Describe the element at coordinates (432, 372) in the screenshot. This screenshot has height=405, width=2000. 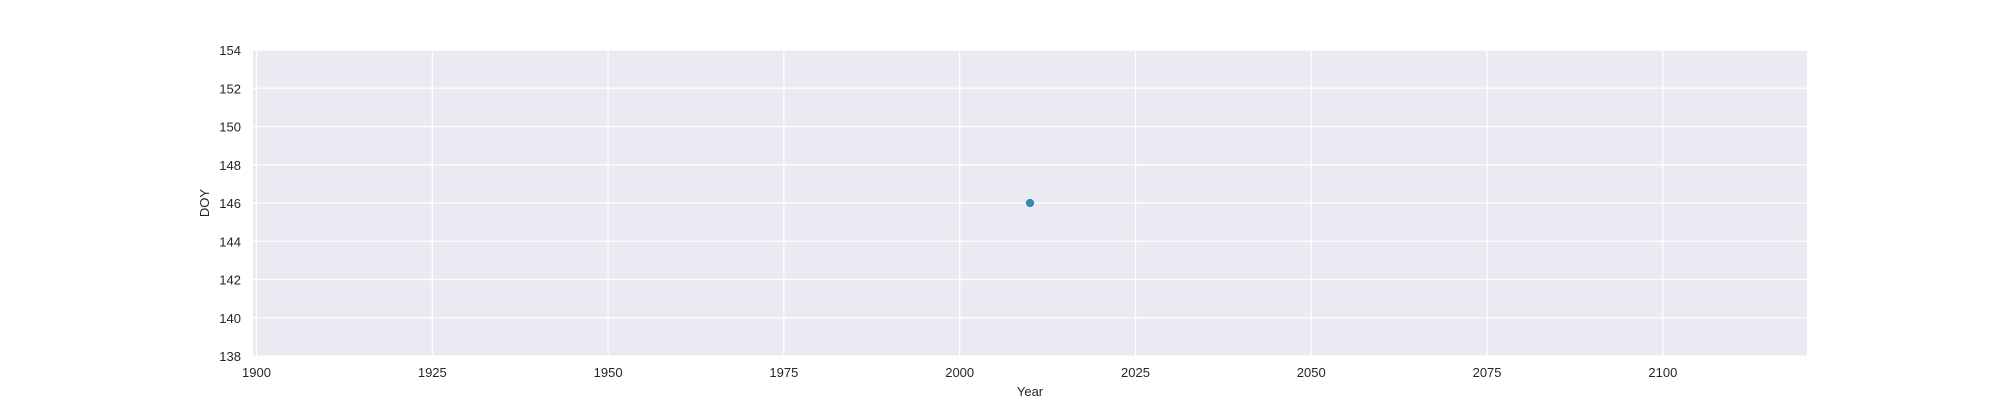
I see `x-tick-label: 1925` at that location.